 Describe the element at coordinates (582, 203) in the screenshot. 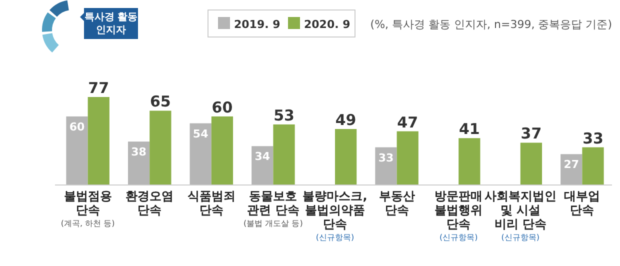

I see `x-tick-label: 대부업 단속` at that location.